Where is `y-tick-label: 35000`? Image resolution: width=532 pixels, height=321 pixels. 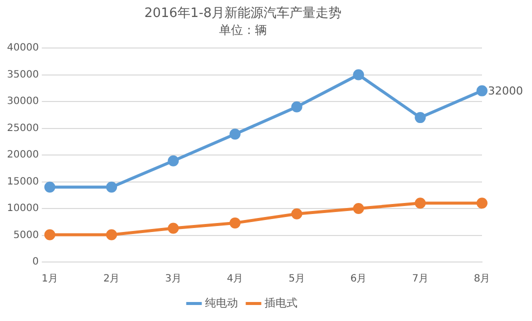 y-tick-label: 35000 is located at coordinates (23, 74).